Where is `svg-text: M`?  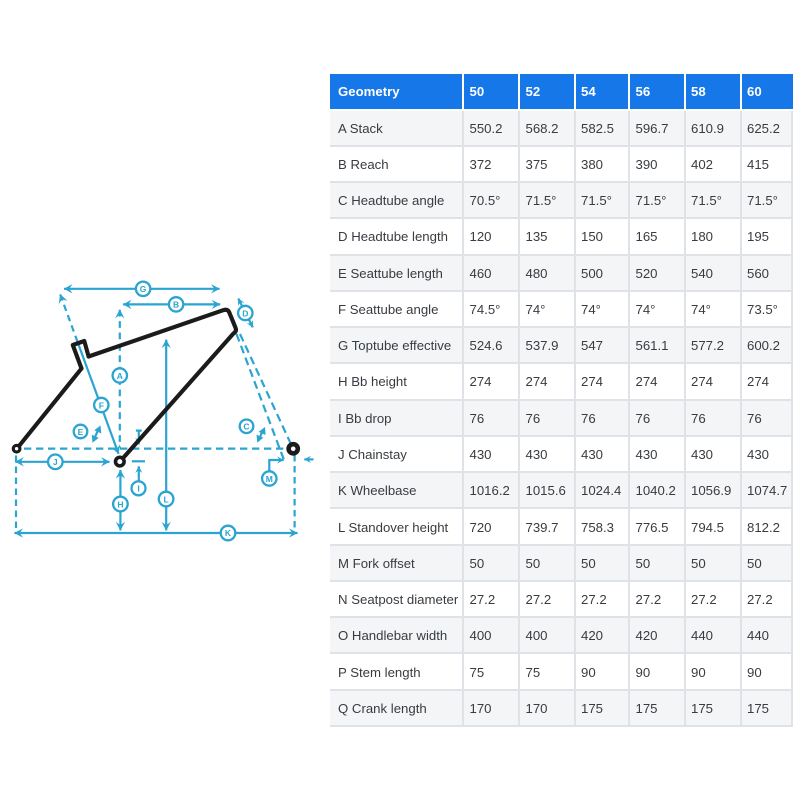 svg-text: M is located at coordinates (269, 479).